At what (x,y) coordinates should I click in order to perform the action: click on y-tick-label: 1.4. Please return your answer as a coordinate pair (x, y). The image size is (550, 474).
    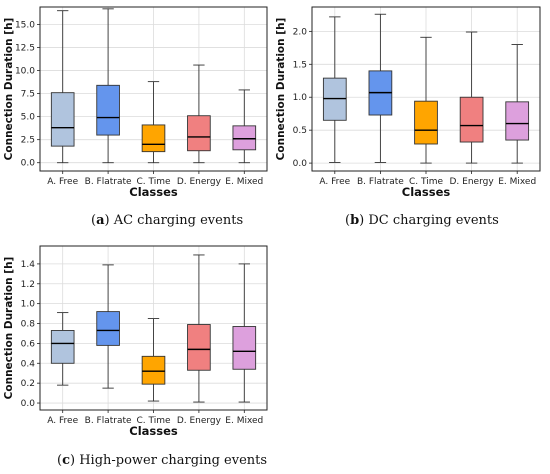
    Looking at the image, I should click on (28, 265).